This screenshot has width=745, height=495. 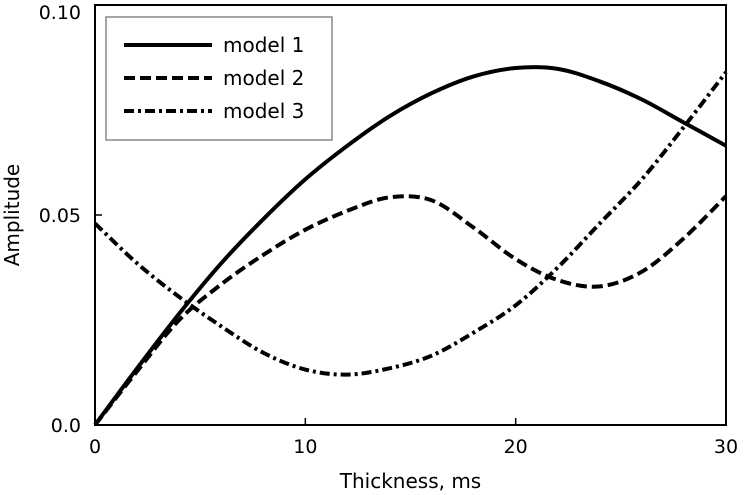 I want to click on y-tick-label: 0.05, so click(x=60, y=216).